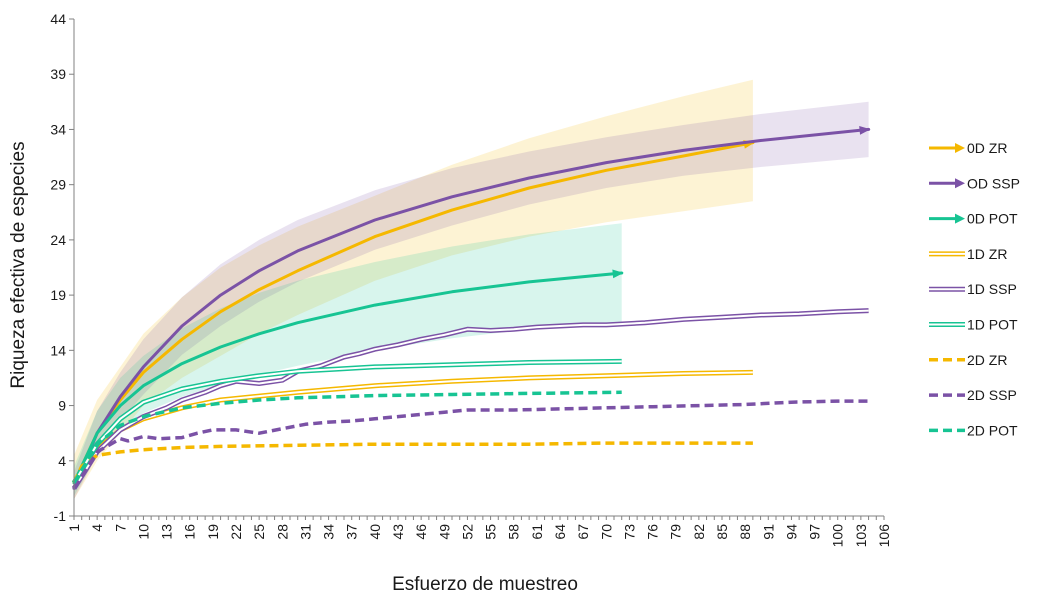  I want to click on y-tick-label: 44, so click(58, 19).